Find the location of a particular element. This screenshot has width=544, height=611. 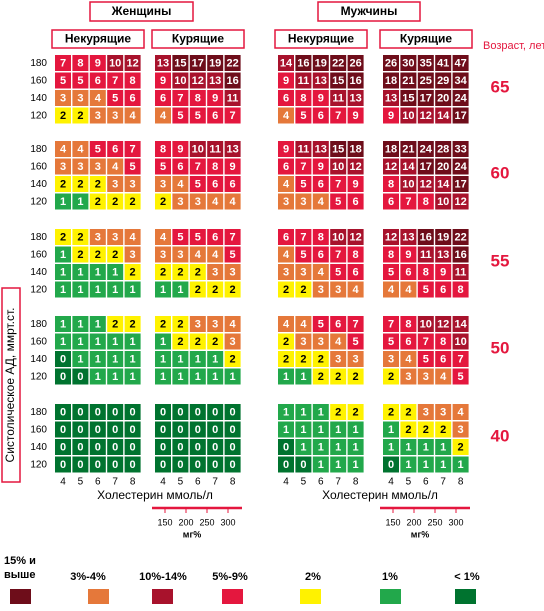

mg-tick-label: 150 is located at coordinates (392, 522).